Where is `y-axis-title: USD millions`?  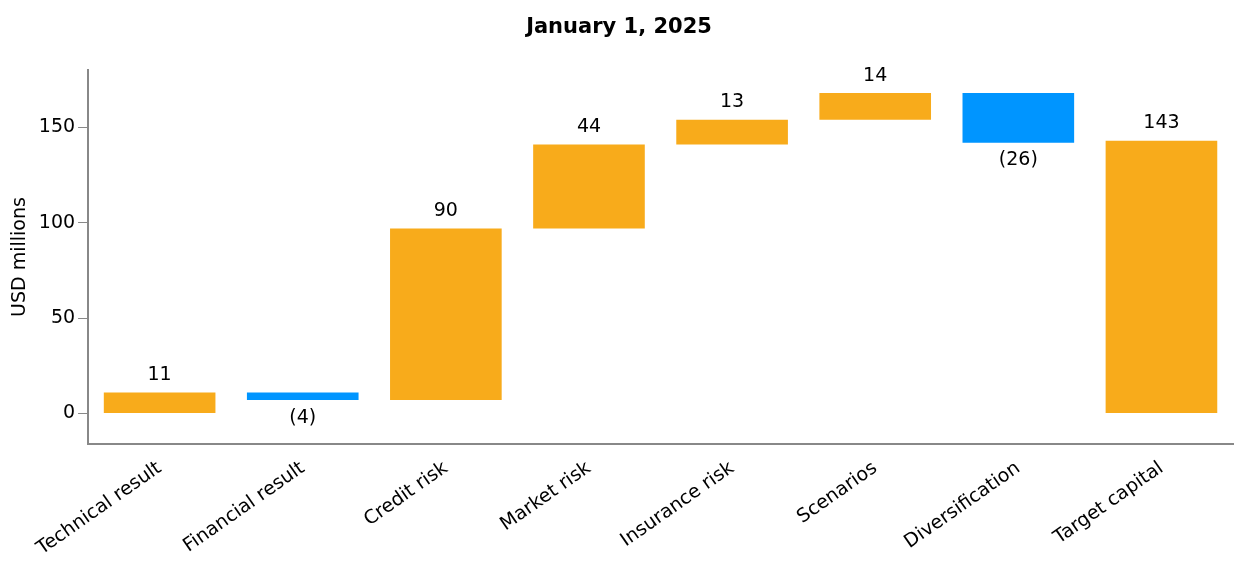 y-axis-title: USD millions is located at coordinates (18, 257).